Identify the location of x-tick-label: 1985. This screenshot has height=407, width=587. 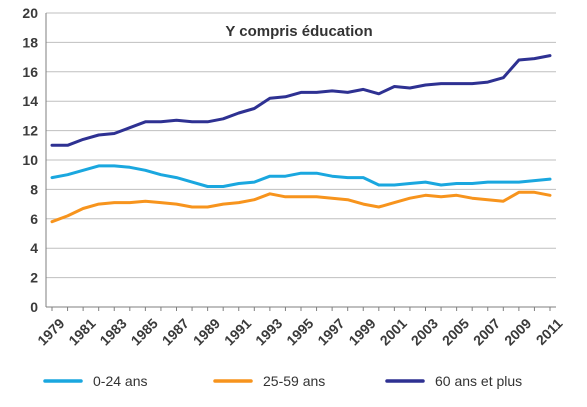
(144, 331).